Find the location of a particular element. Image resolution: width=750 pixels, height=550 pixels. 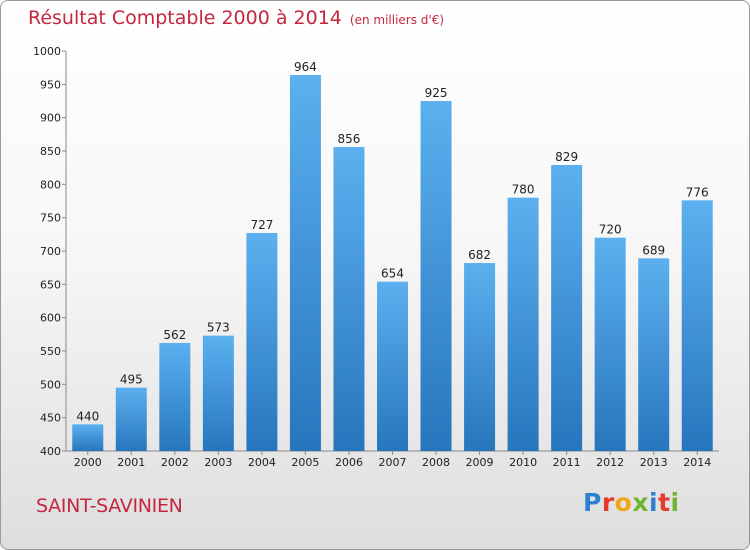

x-tick-label: 2001 is located at coordinates (131, 462).